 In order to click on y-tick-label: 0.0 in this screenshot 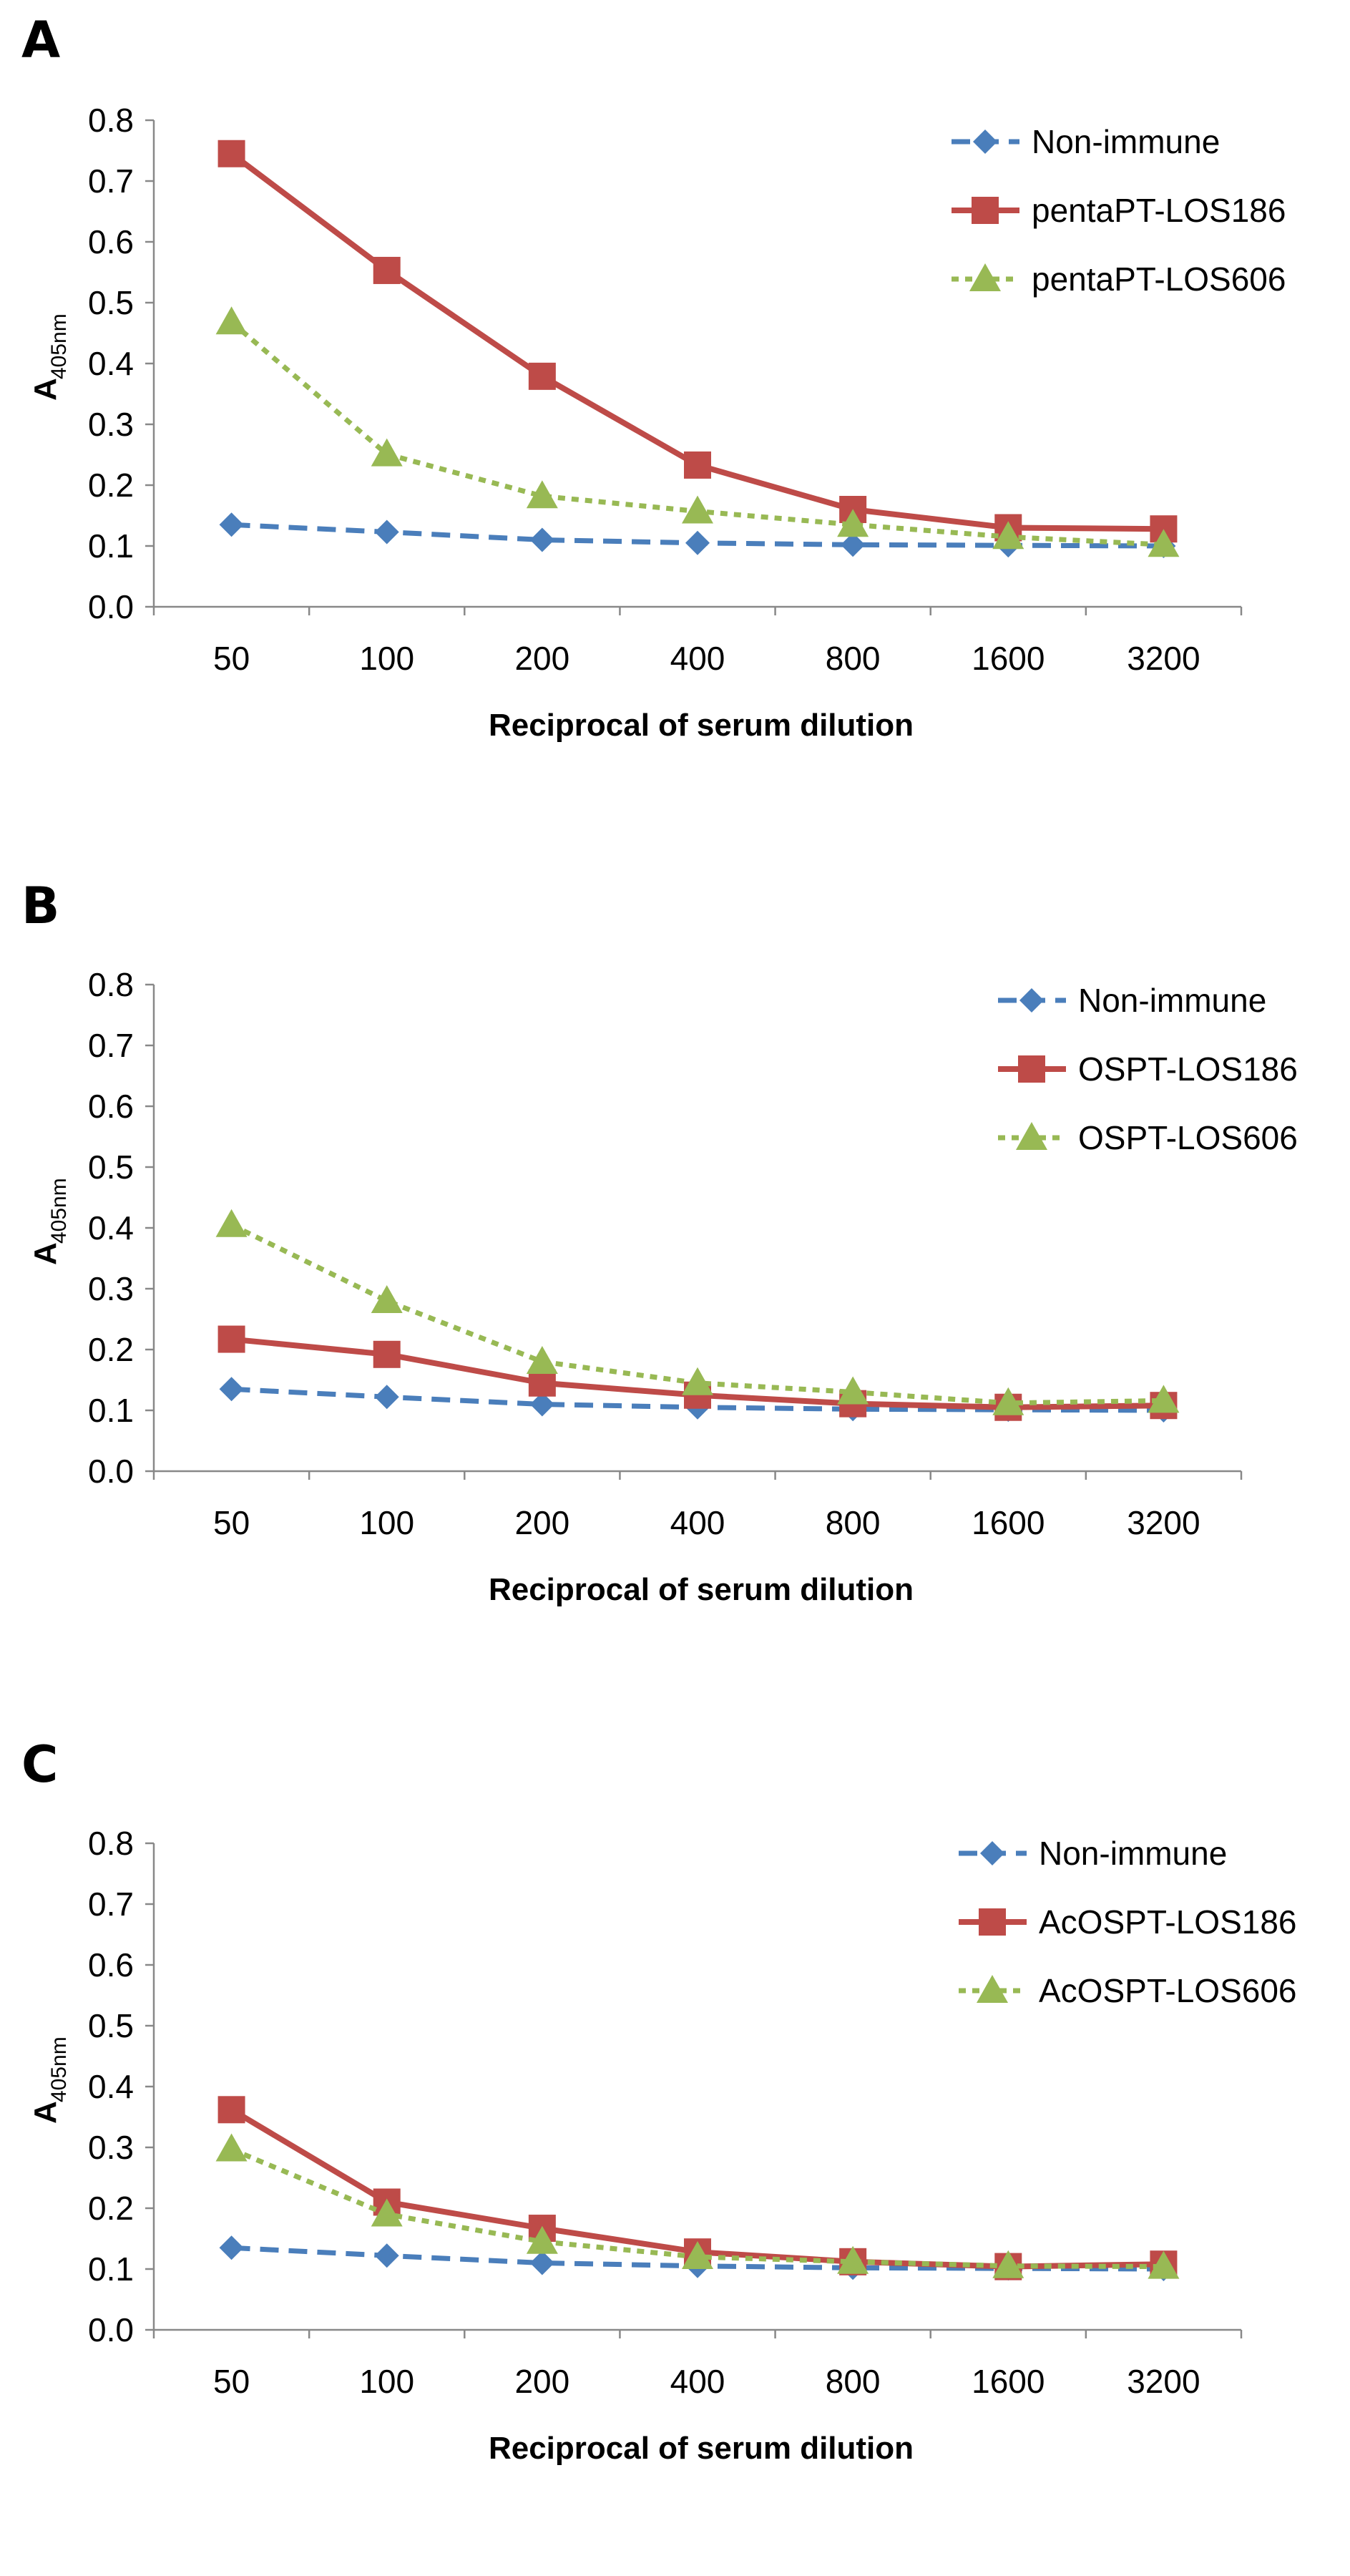, I will do `click(111, 606)`.